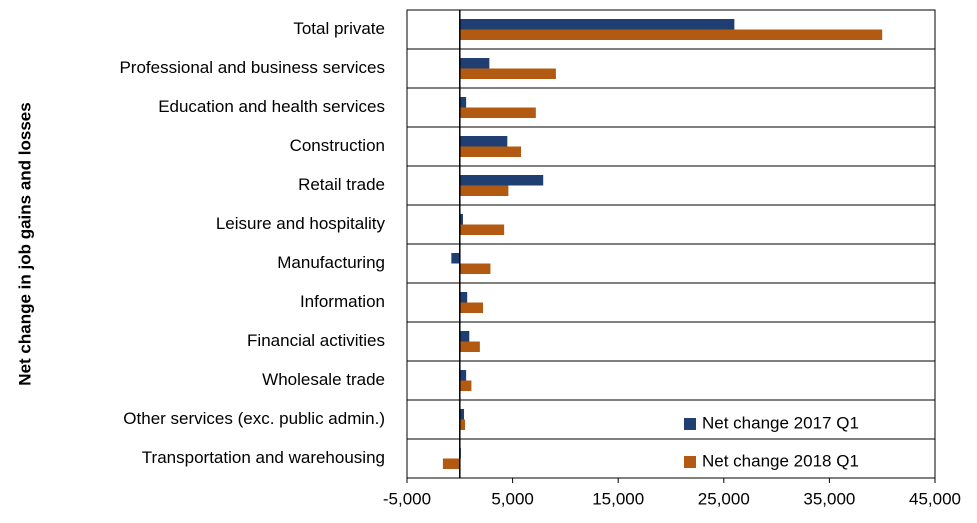 This screenshot has width=977, height=523. What do you see at coordinates (339, 28) in the screenshot?
I see `y-tick-label: Total private` at bounding box center [339, 28].